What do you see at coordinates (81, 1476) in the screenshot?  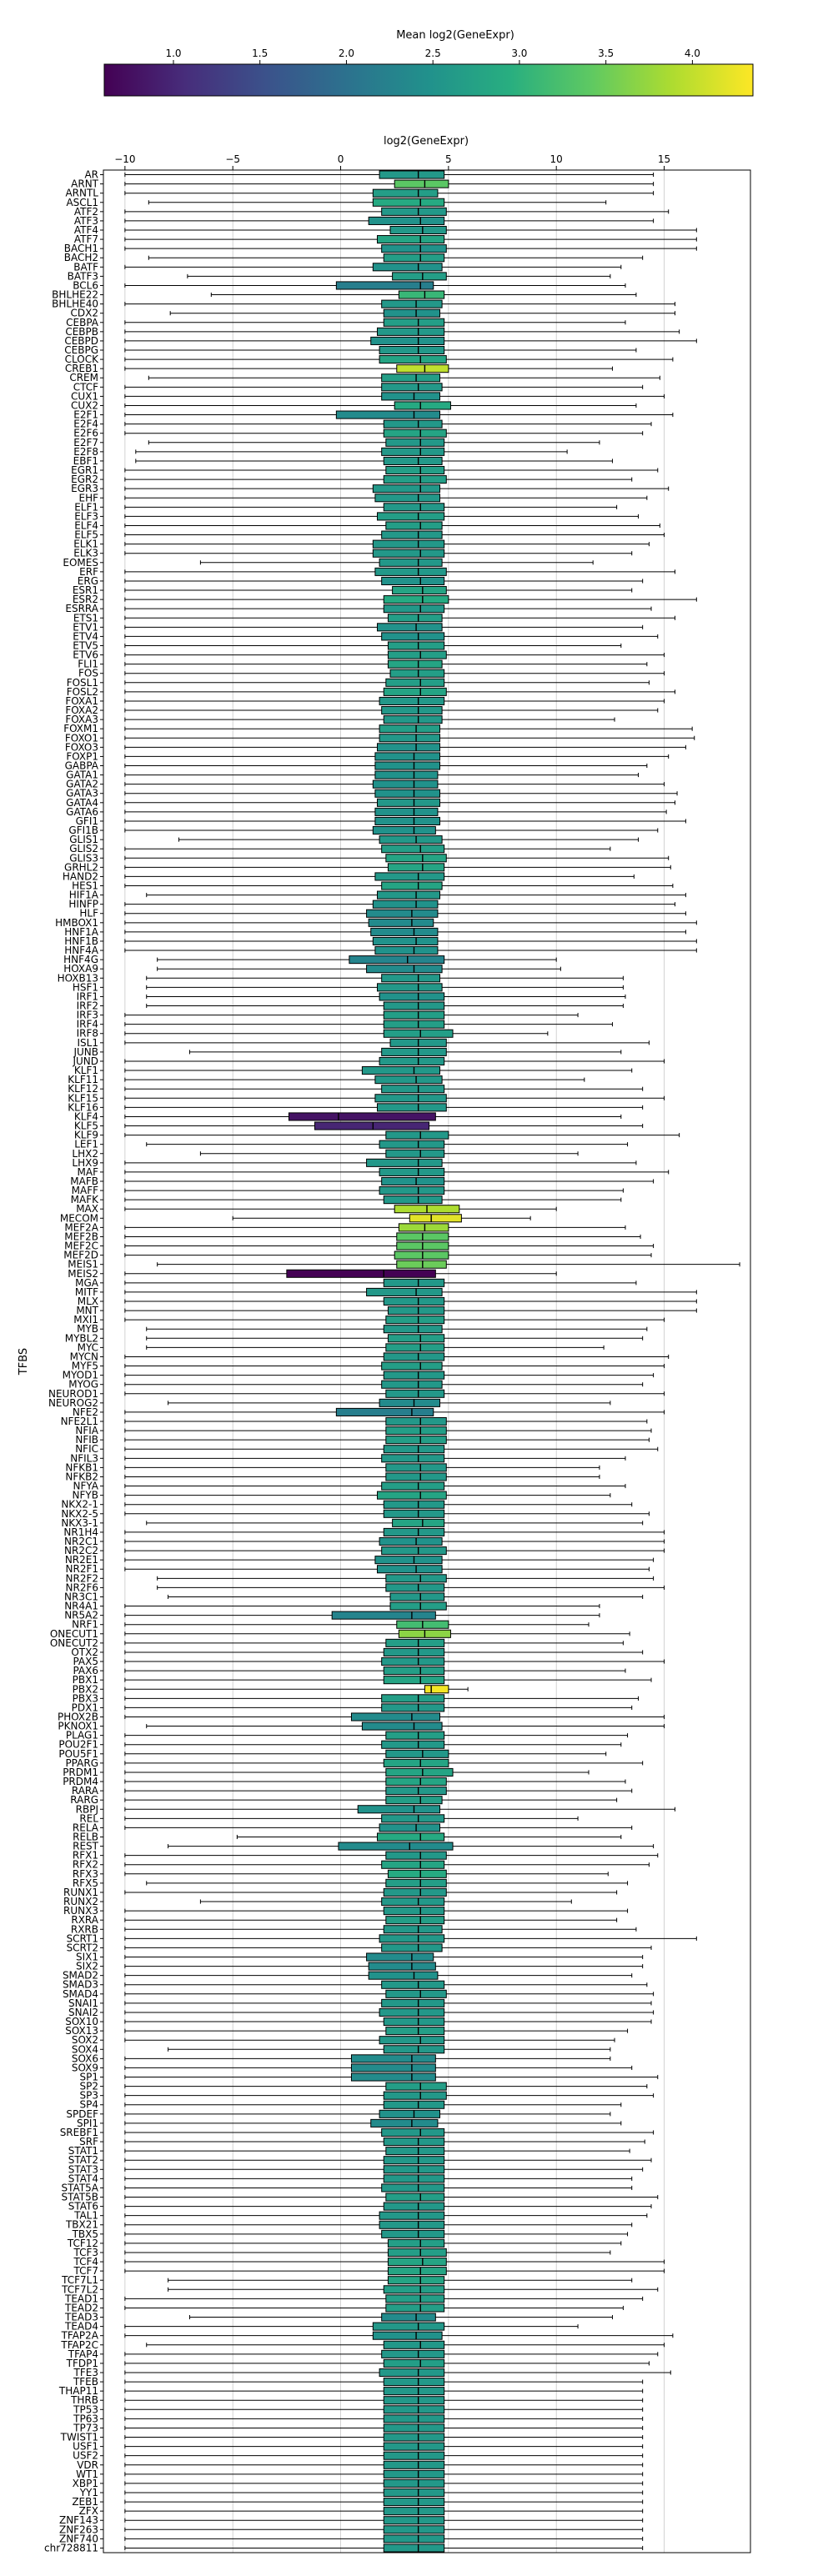 I see `y-tick-label: NFKB2` at bounding box center [81, 1476].